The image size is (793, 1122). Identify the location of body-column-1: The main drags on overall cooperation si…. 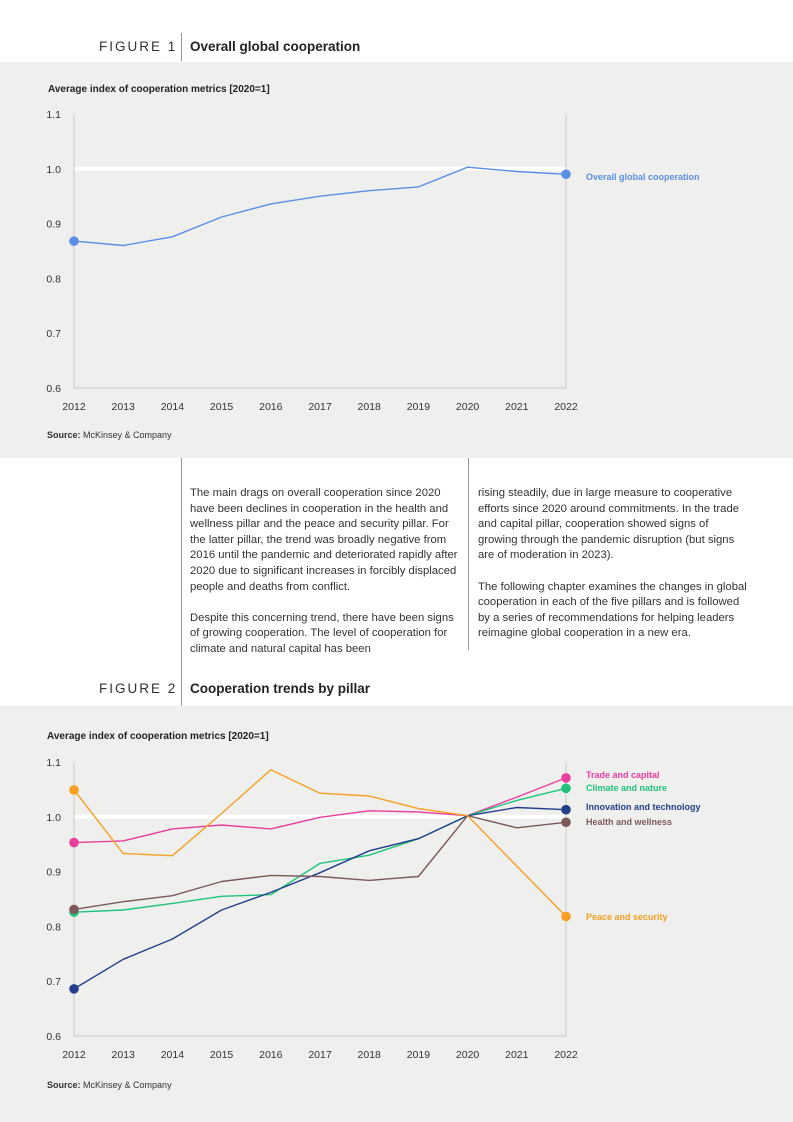
(326, 579).